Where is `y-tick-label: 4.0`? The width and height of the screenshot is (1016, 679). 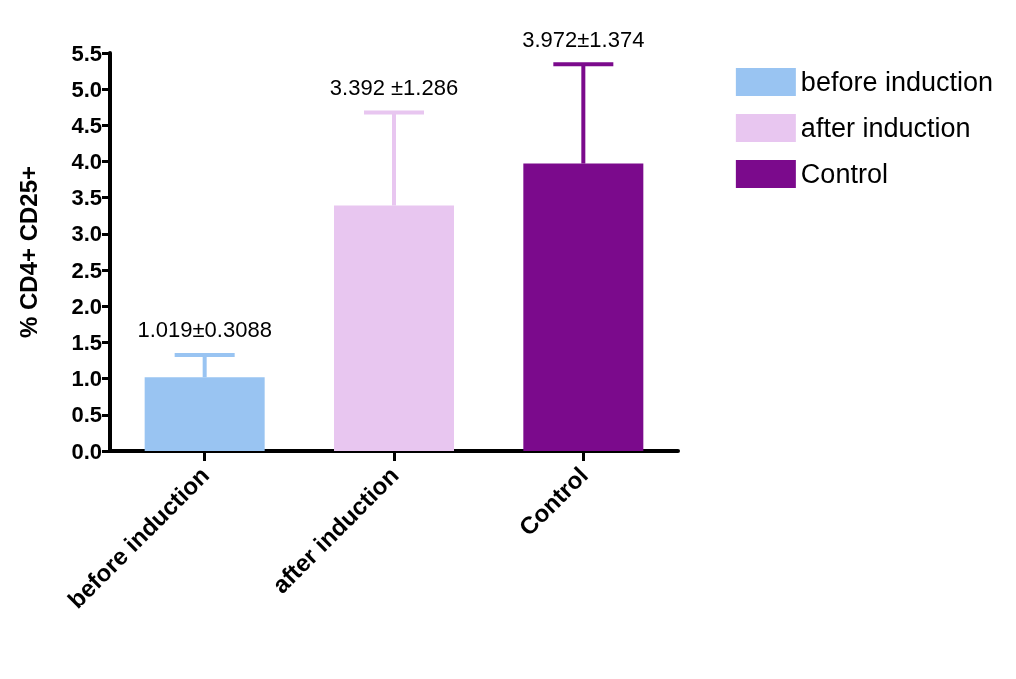
y-tick-label: 4.0 is located at coordinates (86, 162).